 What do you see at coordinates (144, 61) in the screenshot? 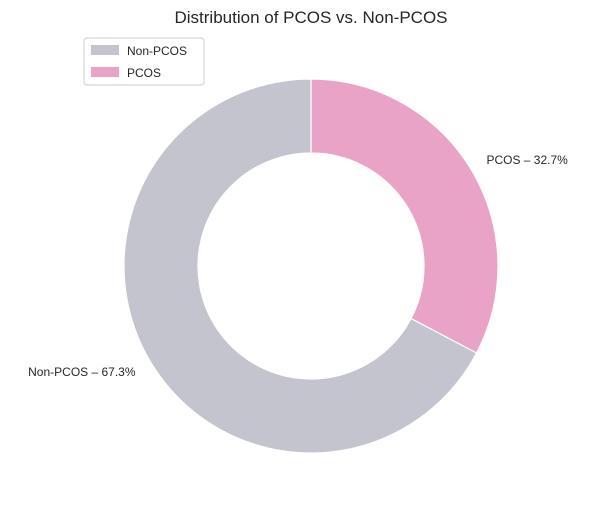
I see `legend: Non-PCOS PCOS` at bounding box center [144, 61].